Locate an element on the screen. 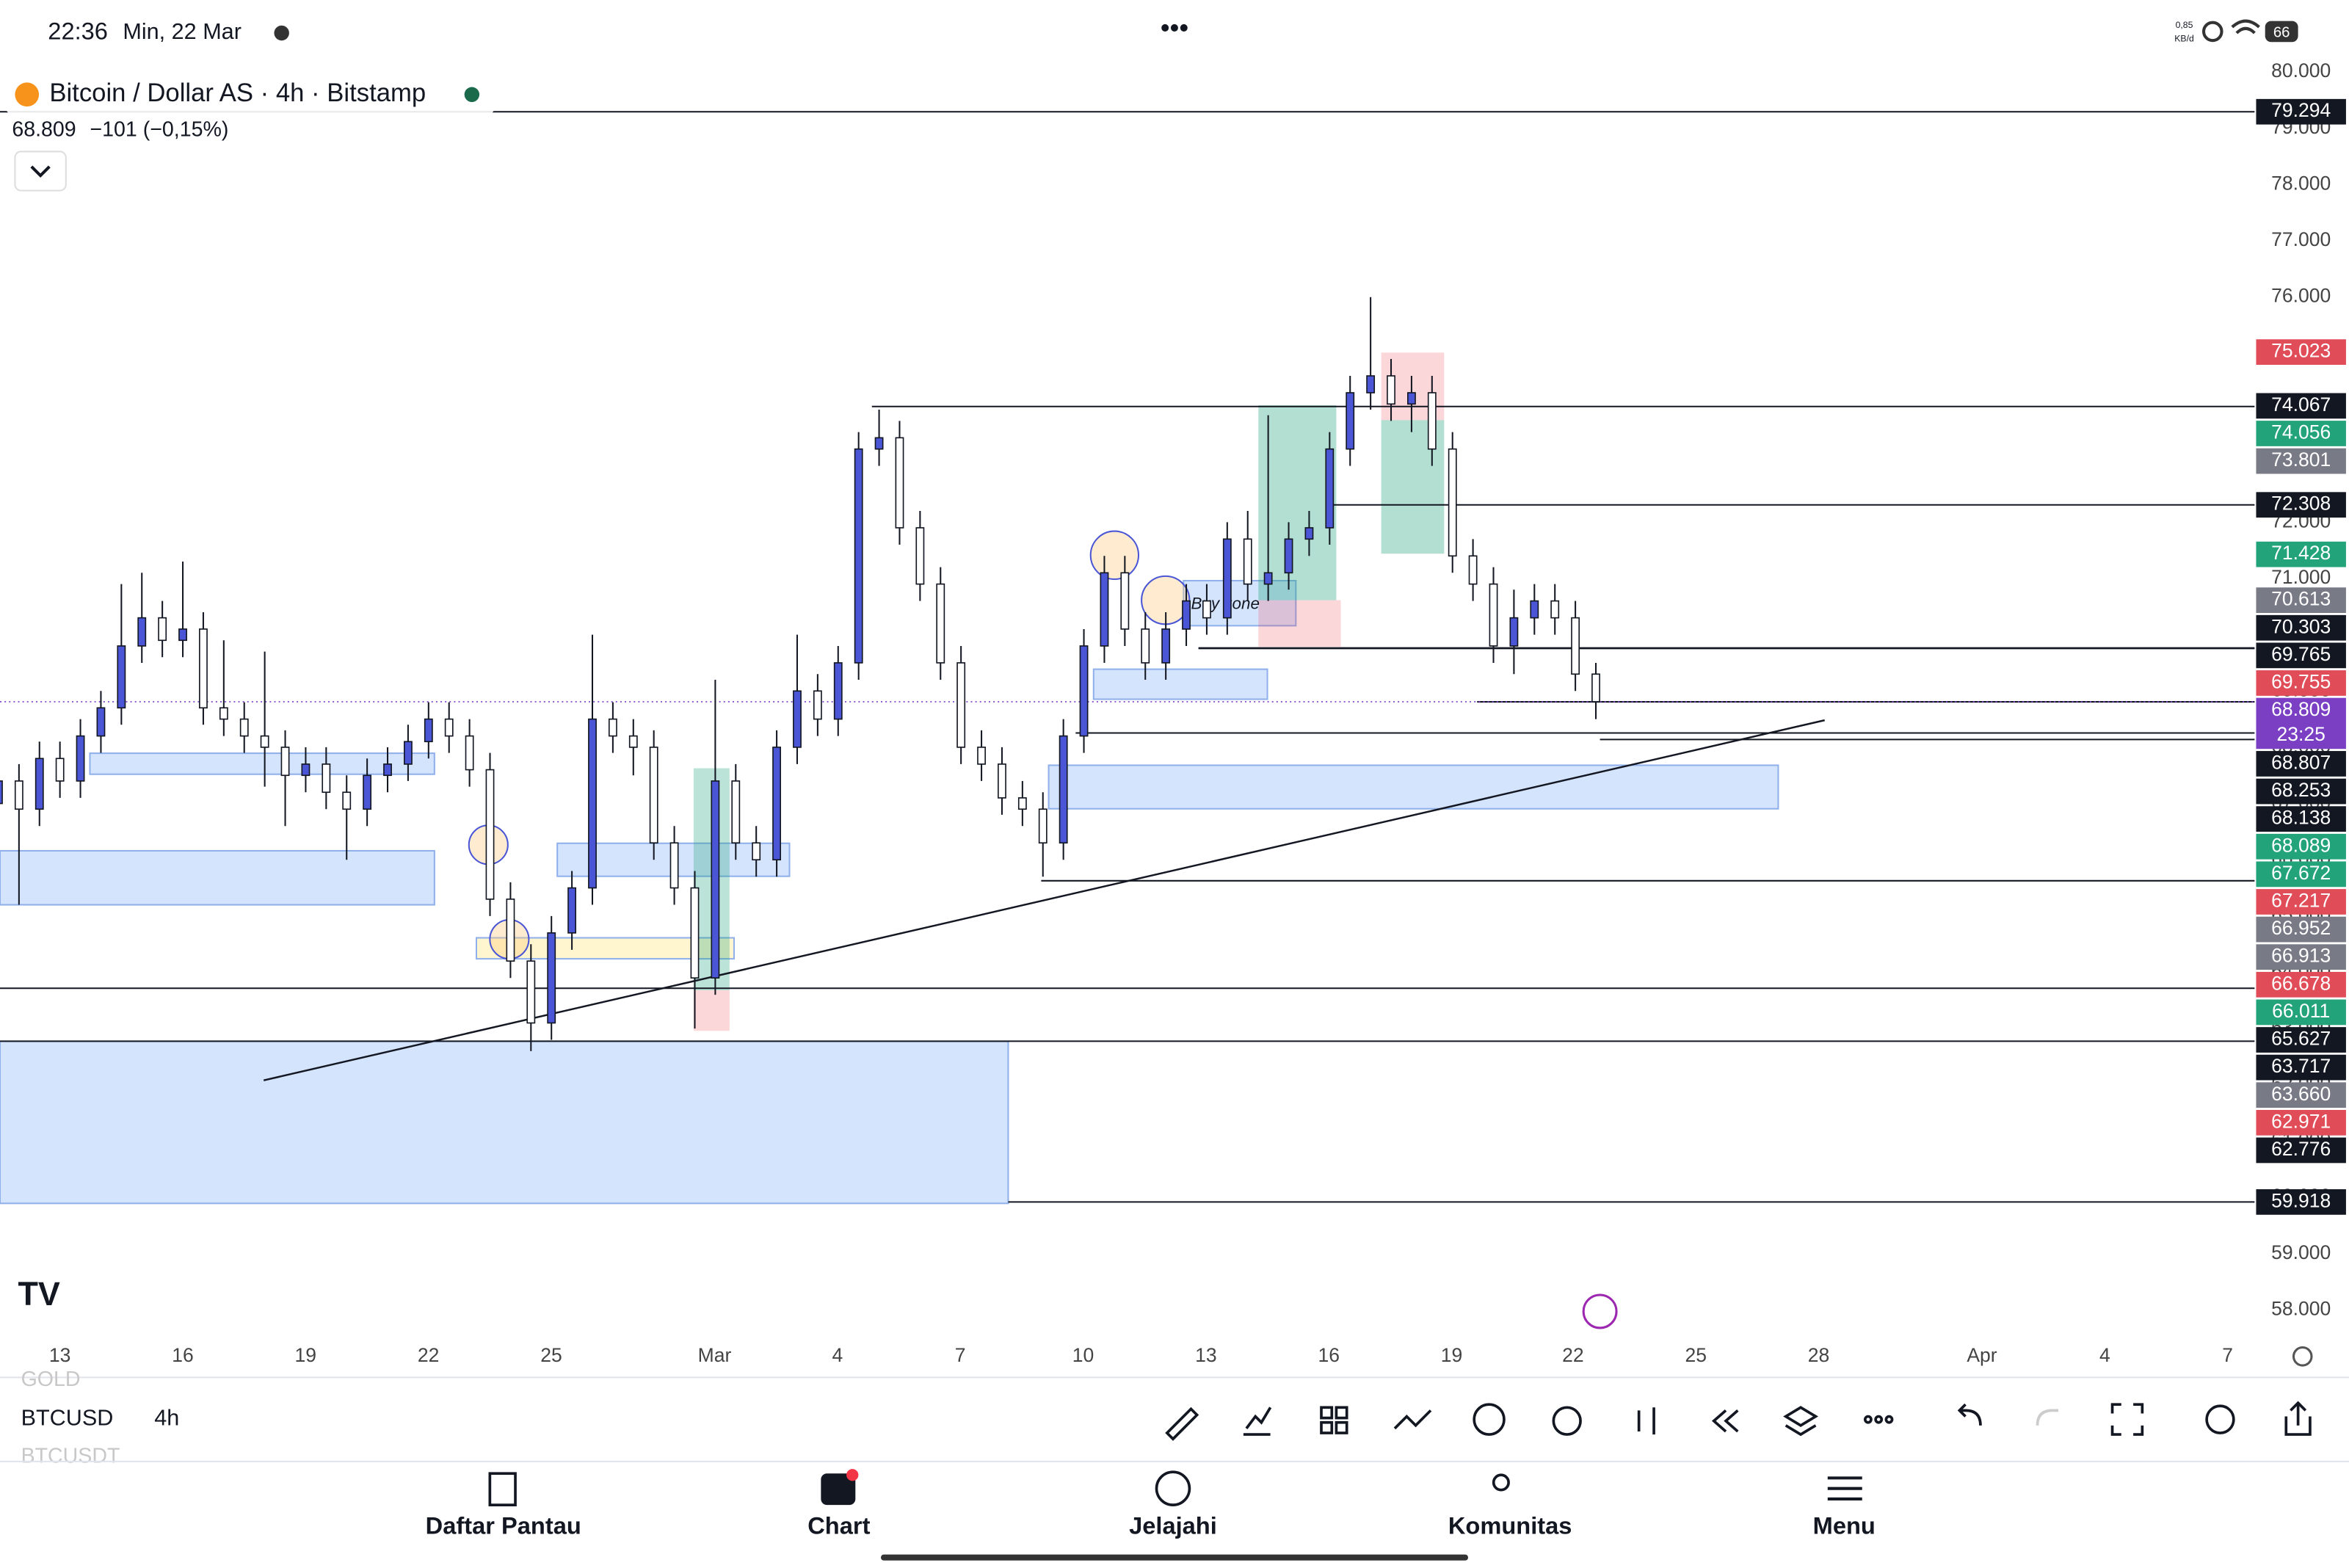 Image resolution: width=2349 pixels, height=1568 pixels. watchlist-item: BTCUSDT is located at coordinates (70, 1455).